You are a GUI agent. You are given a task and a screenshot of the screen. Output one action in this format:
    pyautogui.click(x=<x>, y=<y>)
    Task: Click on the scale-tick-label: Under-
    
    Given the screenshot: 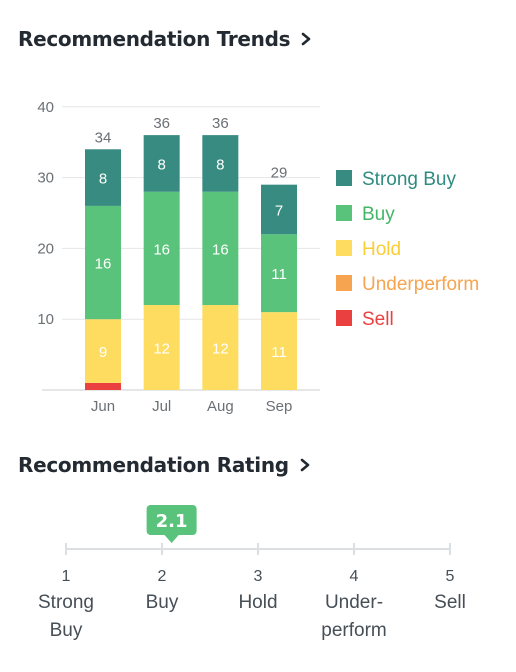 What is the action you would take?
    pyautogui.click(x=354, y=602)
    